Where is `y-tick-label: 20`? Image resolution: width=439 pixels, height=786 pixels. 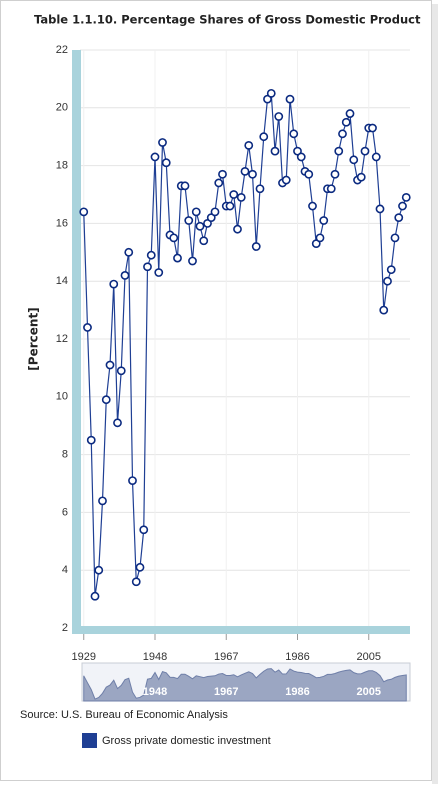 y-tick-label: 20 is located at coordinates (62, 108).